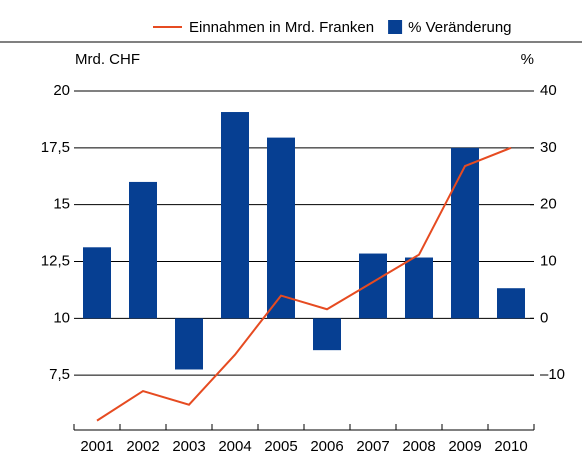 This screenshot has height=460, width=582. I want to click on y-tick-label: 12,5, so click(55, 260).